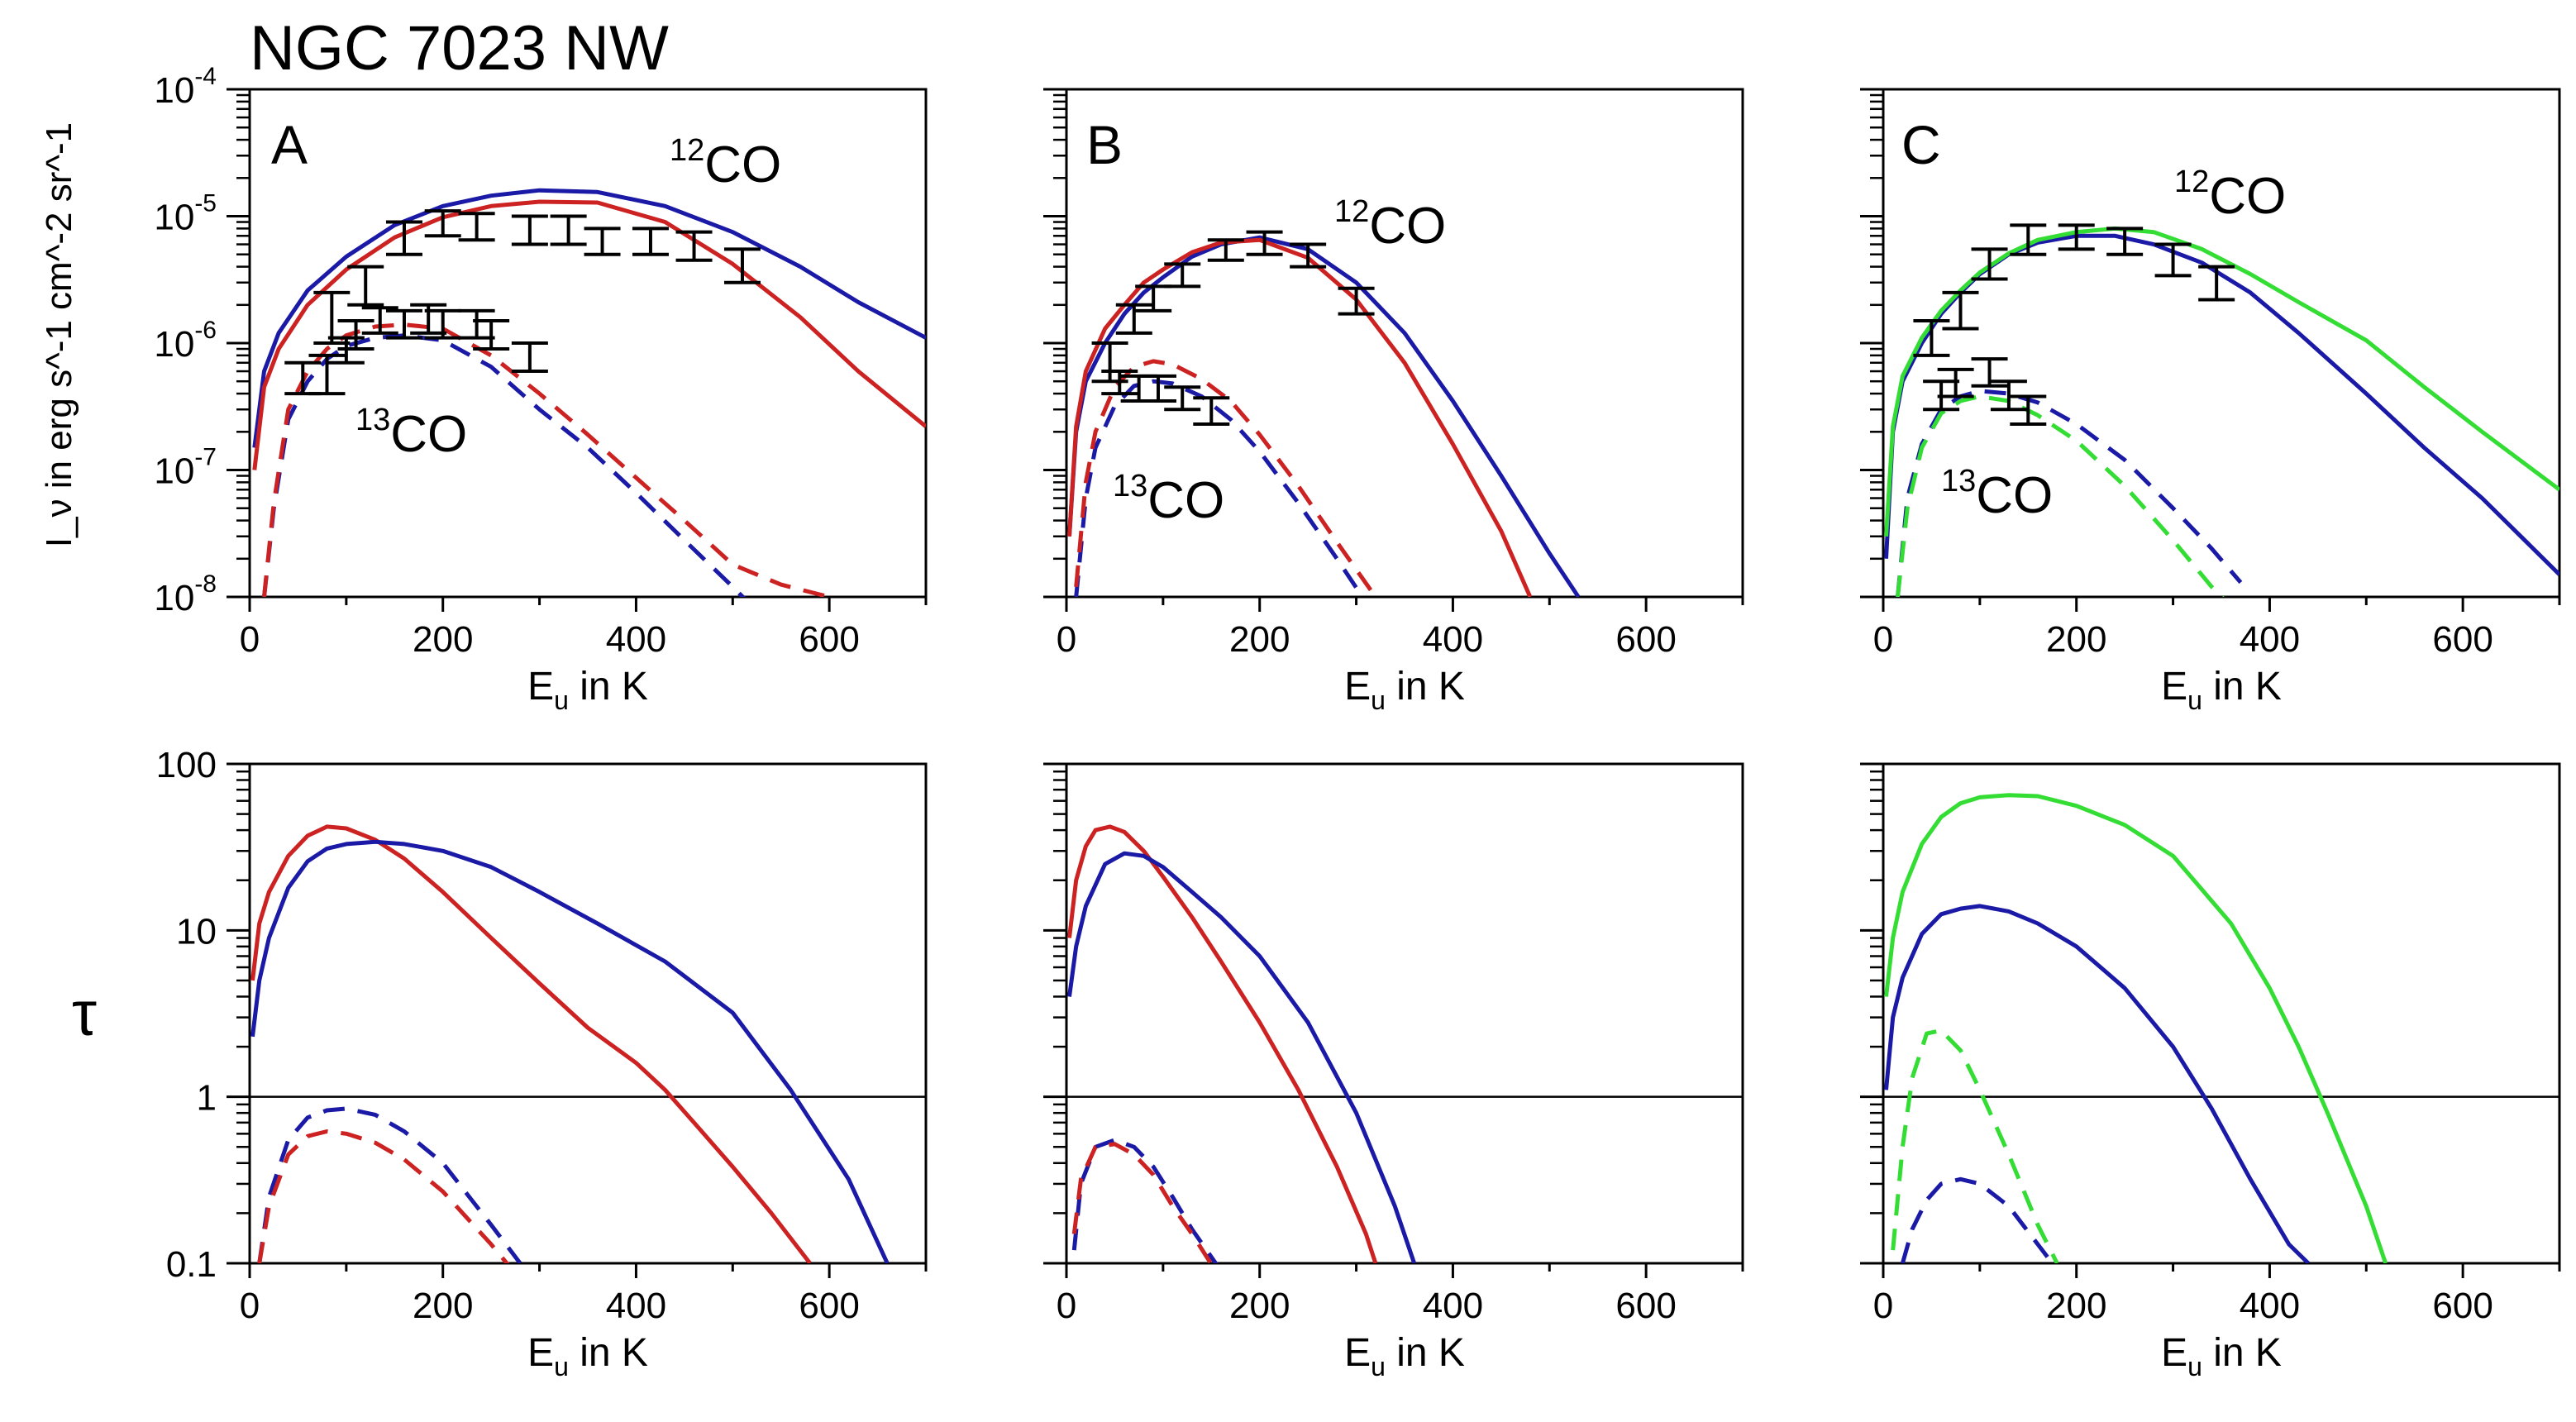  Describe the element at coordinates (504, 465) in the screenshot. I see `series-line-13co-model-blue` at that location.